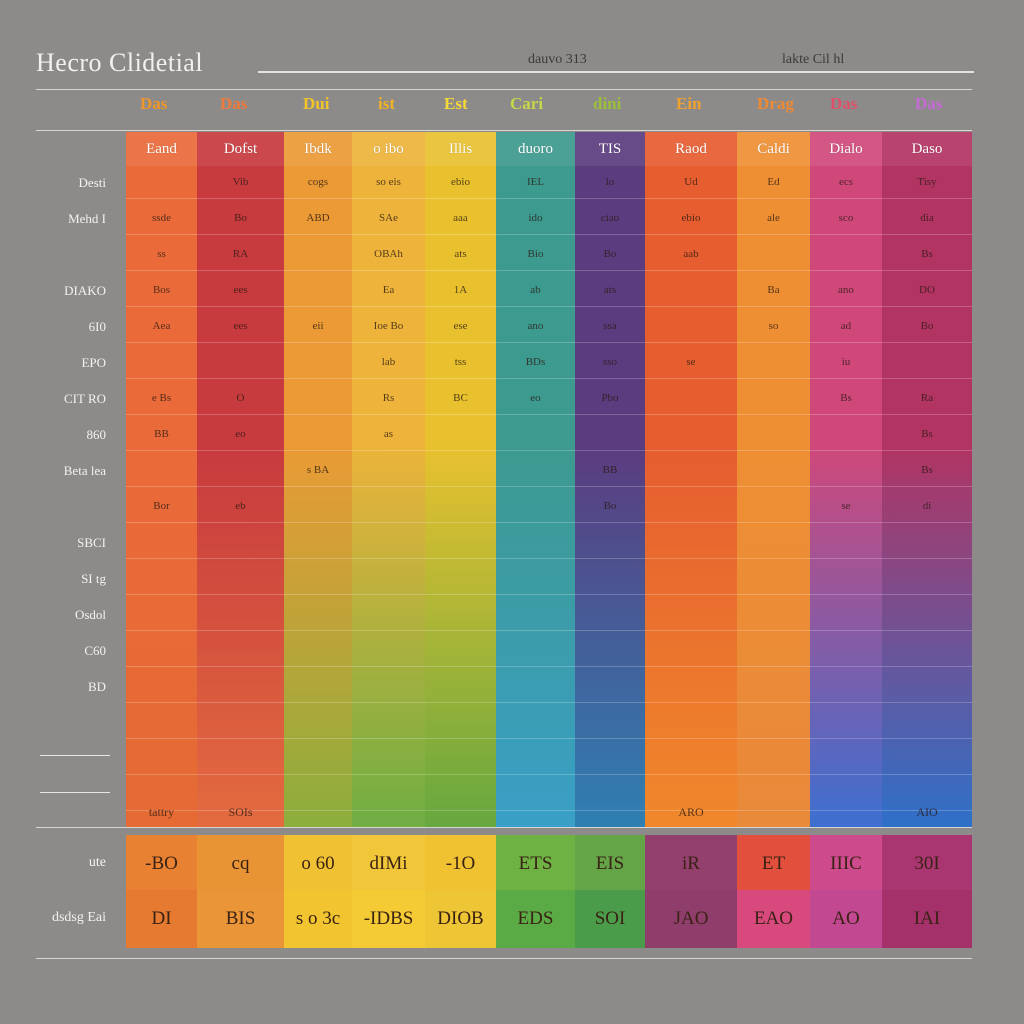  I want to click on table-cell: BB, so click(161, 434).